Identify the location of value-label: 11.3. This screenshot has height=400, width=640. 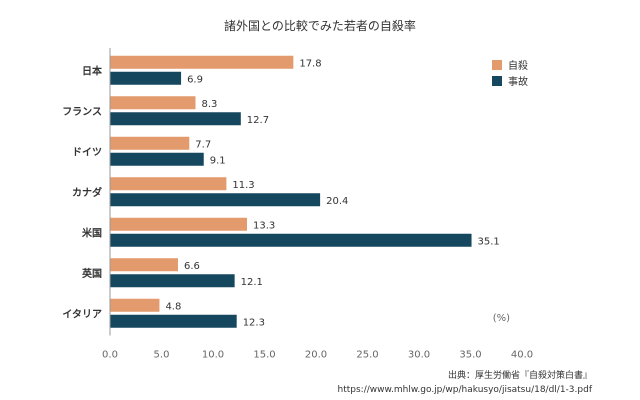
(243, 185).